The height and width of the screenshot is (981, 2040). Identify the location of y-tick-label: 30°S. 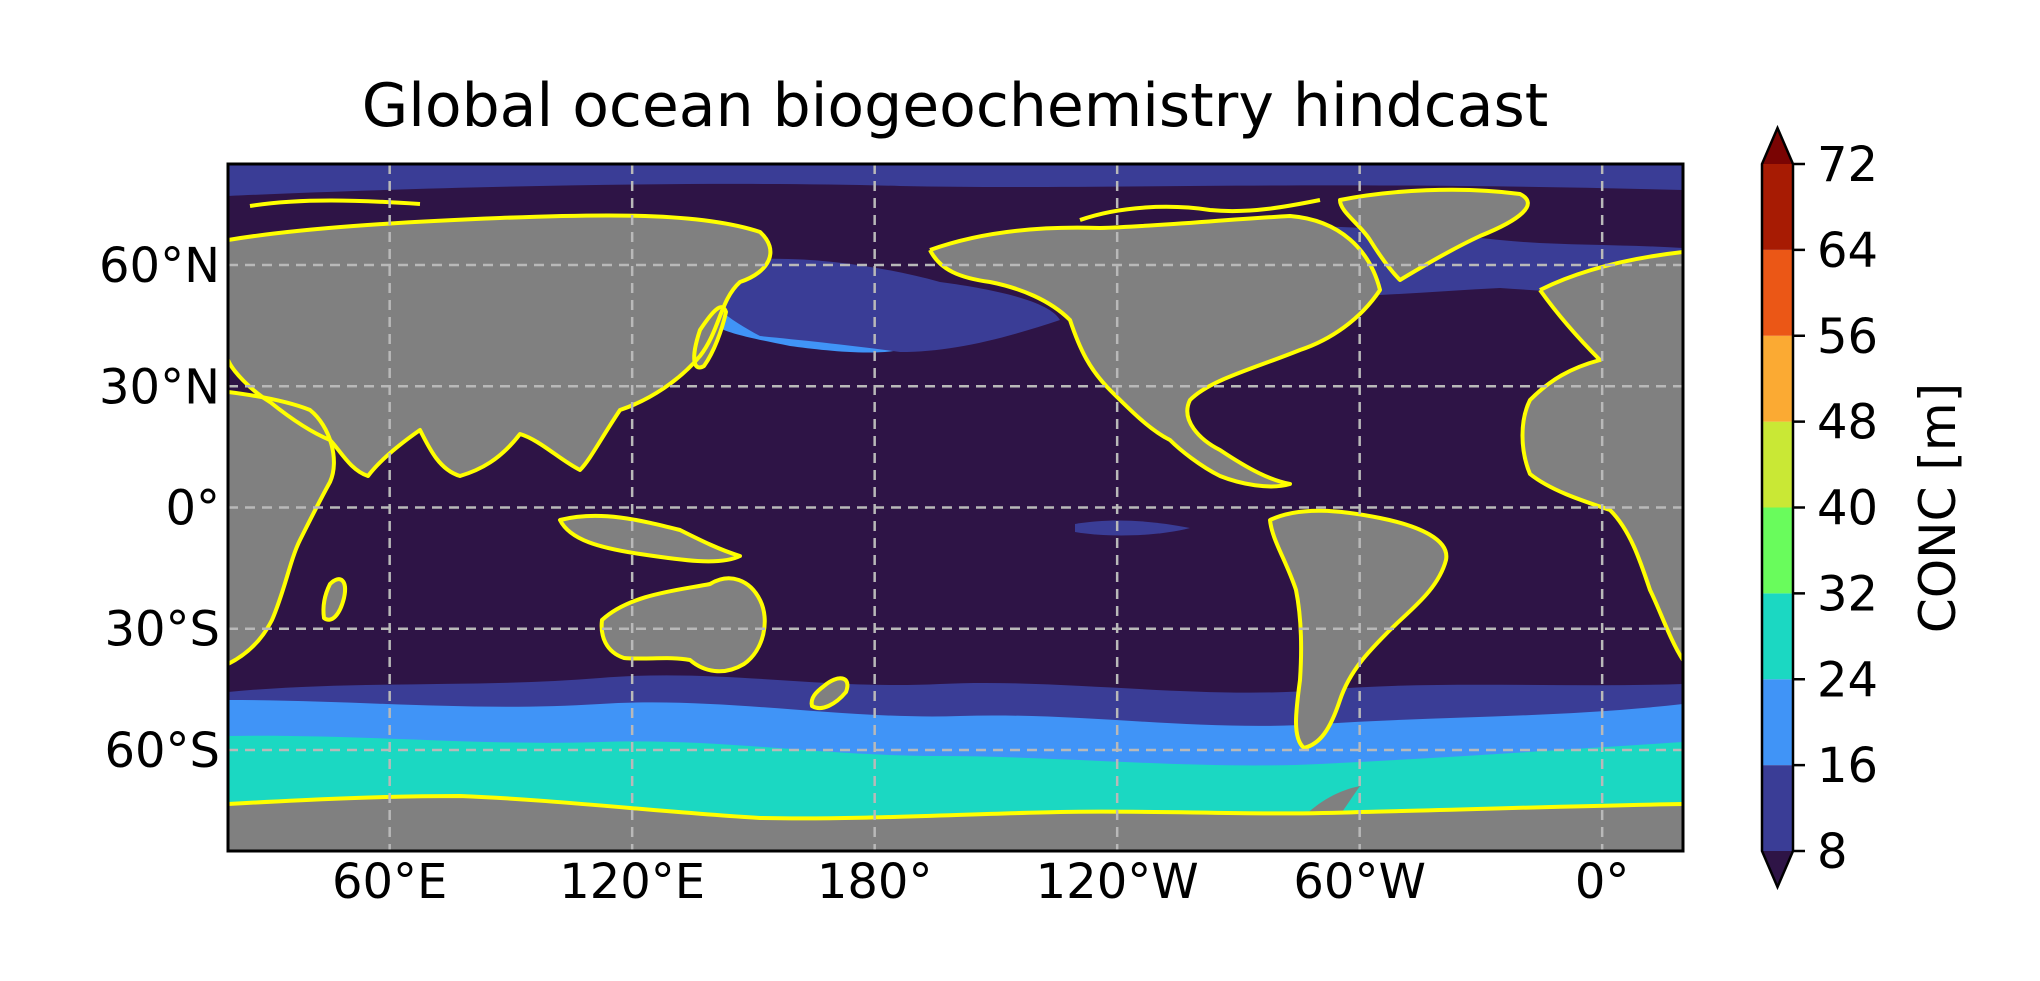
(162, 630).